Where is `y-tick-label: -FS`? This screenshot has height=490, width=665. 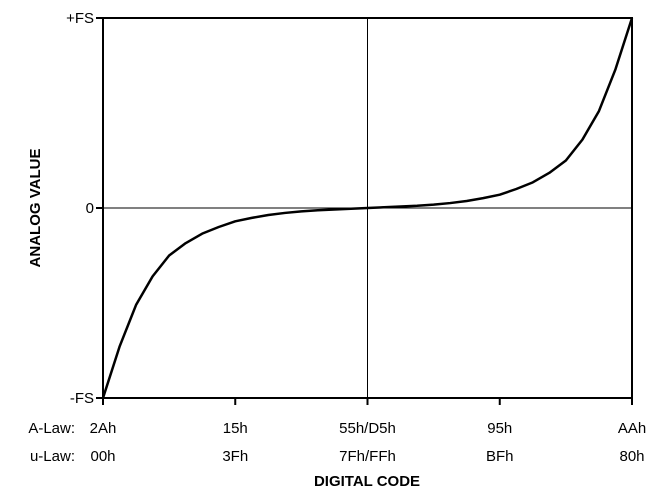 y-tick-label: -FS is located at coordinates (82, 398).